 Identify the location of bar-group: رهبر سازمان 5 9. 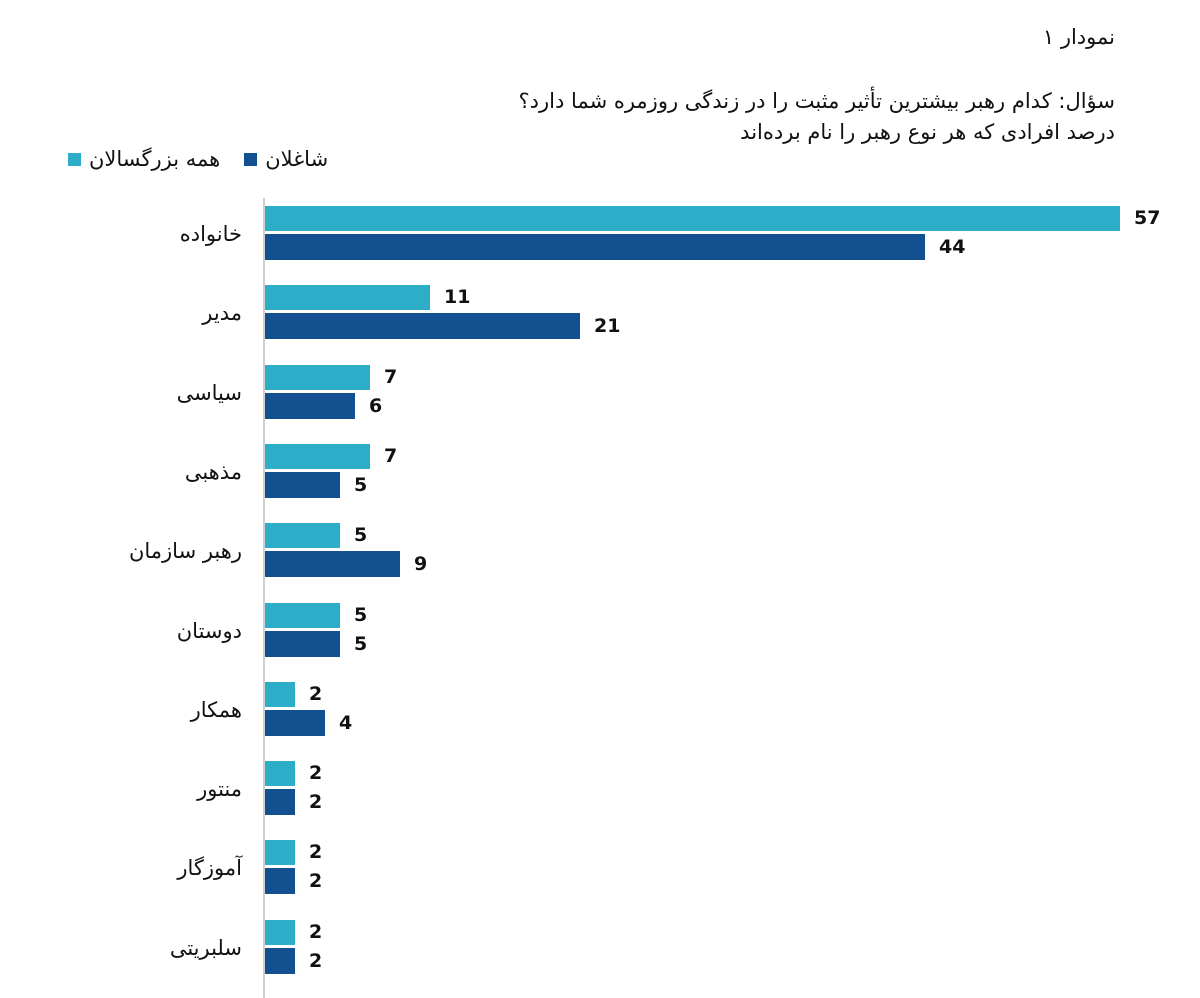
(600, 551).